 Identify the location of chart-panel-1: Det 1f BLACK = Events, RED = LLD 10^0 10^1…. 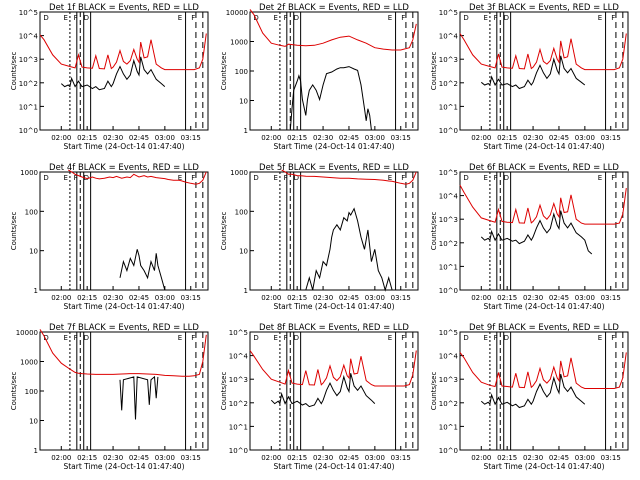
(109, 77).